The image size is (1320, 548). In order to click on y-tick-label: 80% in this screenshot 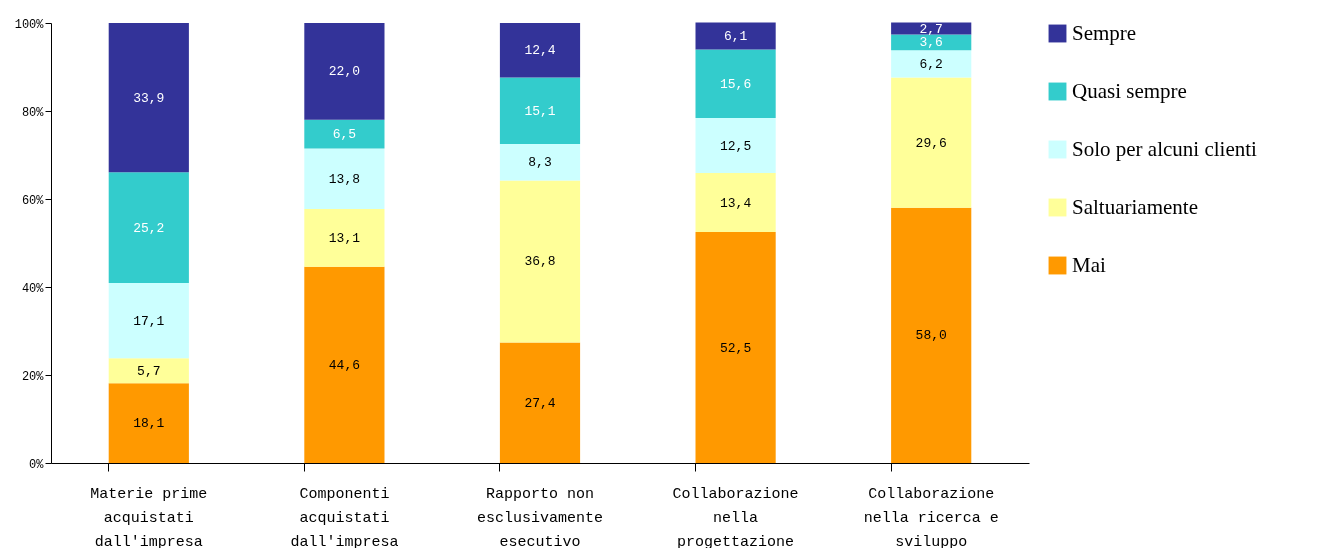, I will do `click(33, 112)`.